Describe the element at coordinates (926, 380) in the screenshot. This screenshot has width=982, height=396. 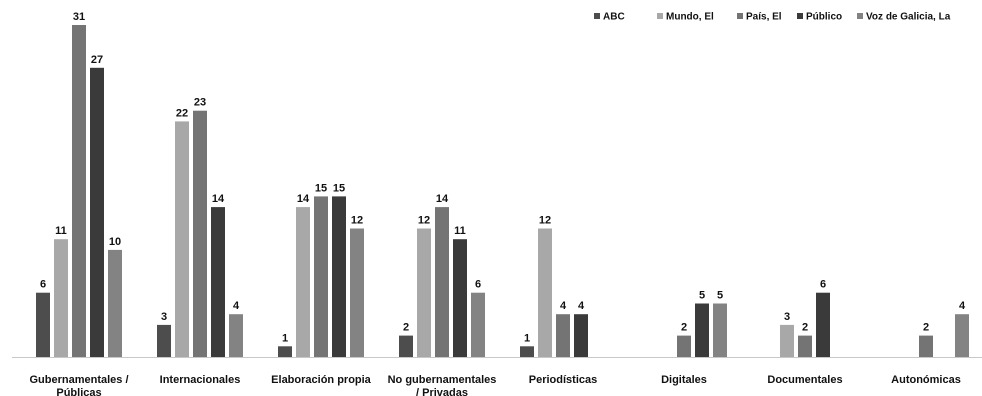
I see `category-label: Autonómicas` at that location.